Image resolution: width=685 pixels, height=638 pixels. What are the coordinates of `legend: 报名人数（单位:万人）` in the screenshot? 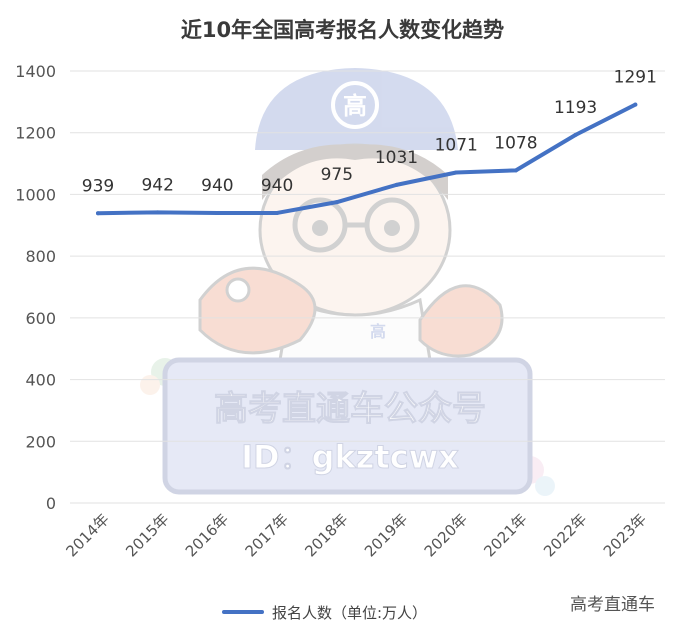 It's located at (324, 613).